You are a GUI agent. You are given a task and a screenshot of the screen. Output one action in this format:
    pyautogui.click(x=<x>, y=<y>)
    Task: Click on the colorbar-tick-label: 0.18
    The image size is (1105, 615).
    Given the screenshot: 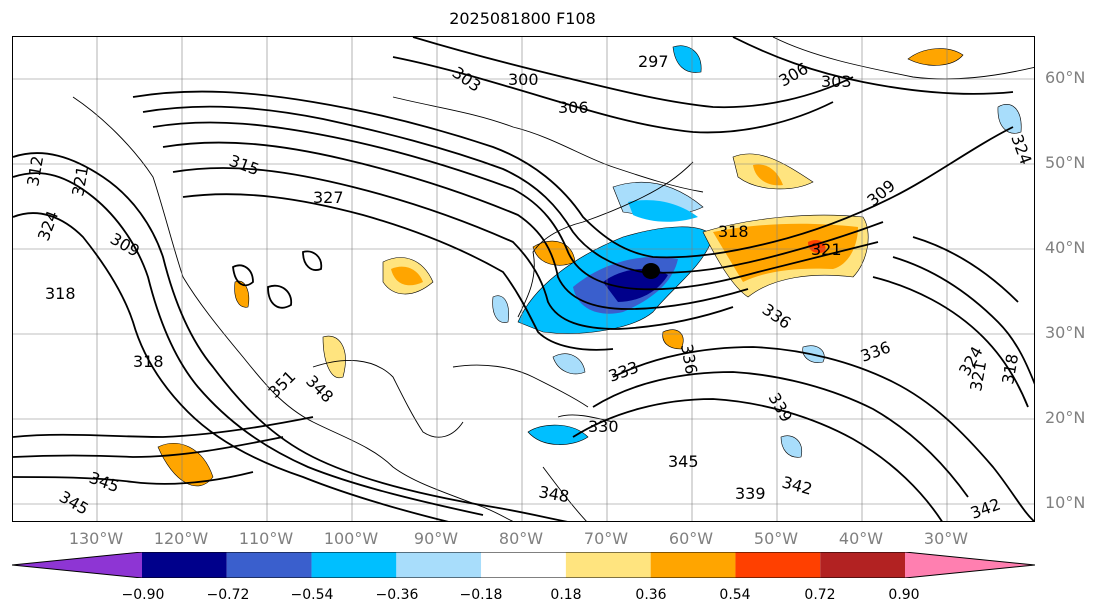 What is the action you would take?
    pyautogui.click(x=566, y=595)
    